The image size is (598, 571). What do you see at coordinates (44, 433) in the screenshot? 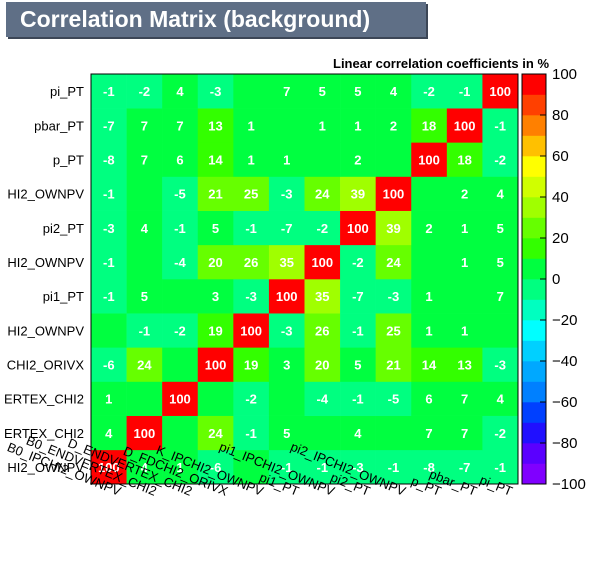
I see `y-tick-label: ERTEX_CHI2` at bounding box center [44, 433].